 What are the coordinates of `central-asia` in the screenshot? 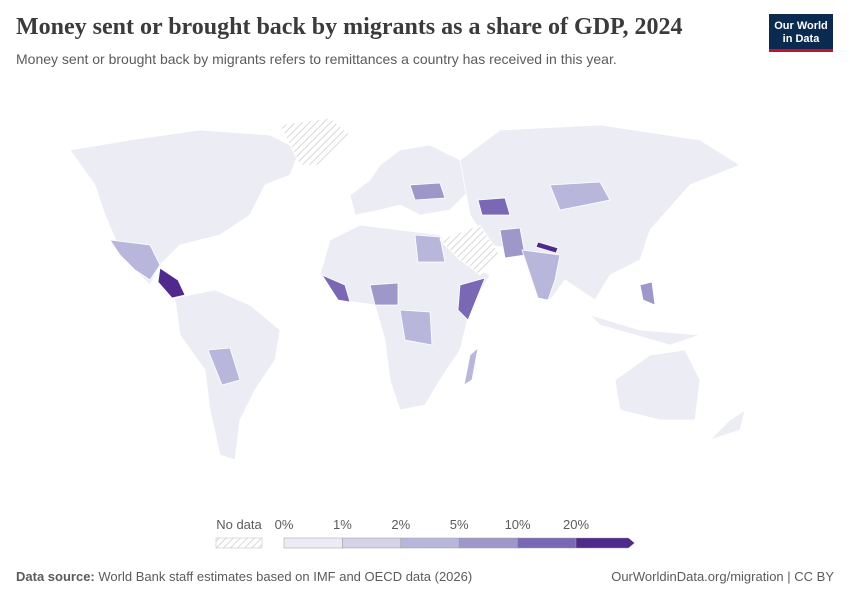 It's located at (494, 206).